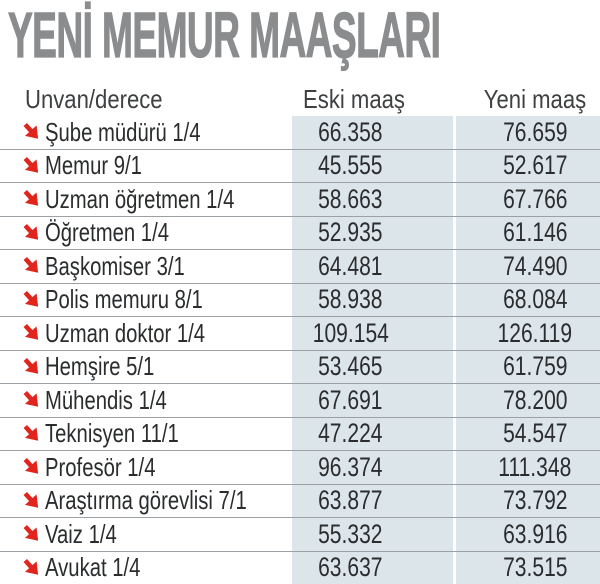  What do you see at coordinates (354, 99) in the screenshot?
I see `column-header-old-salary: Eski maaş` at bounding box center [354, 99].